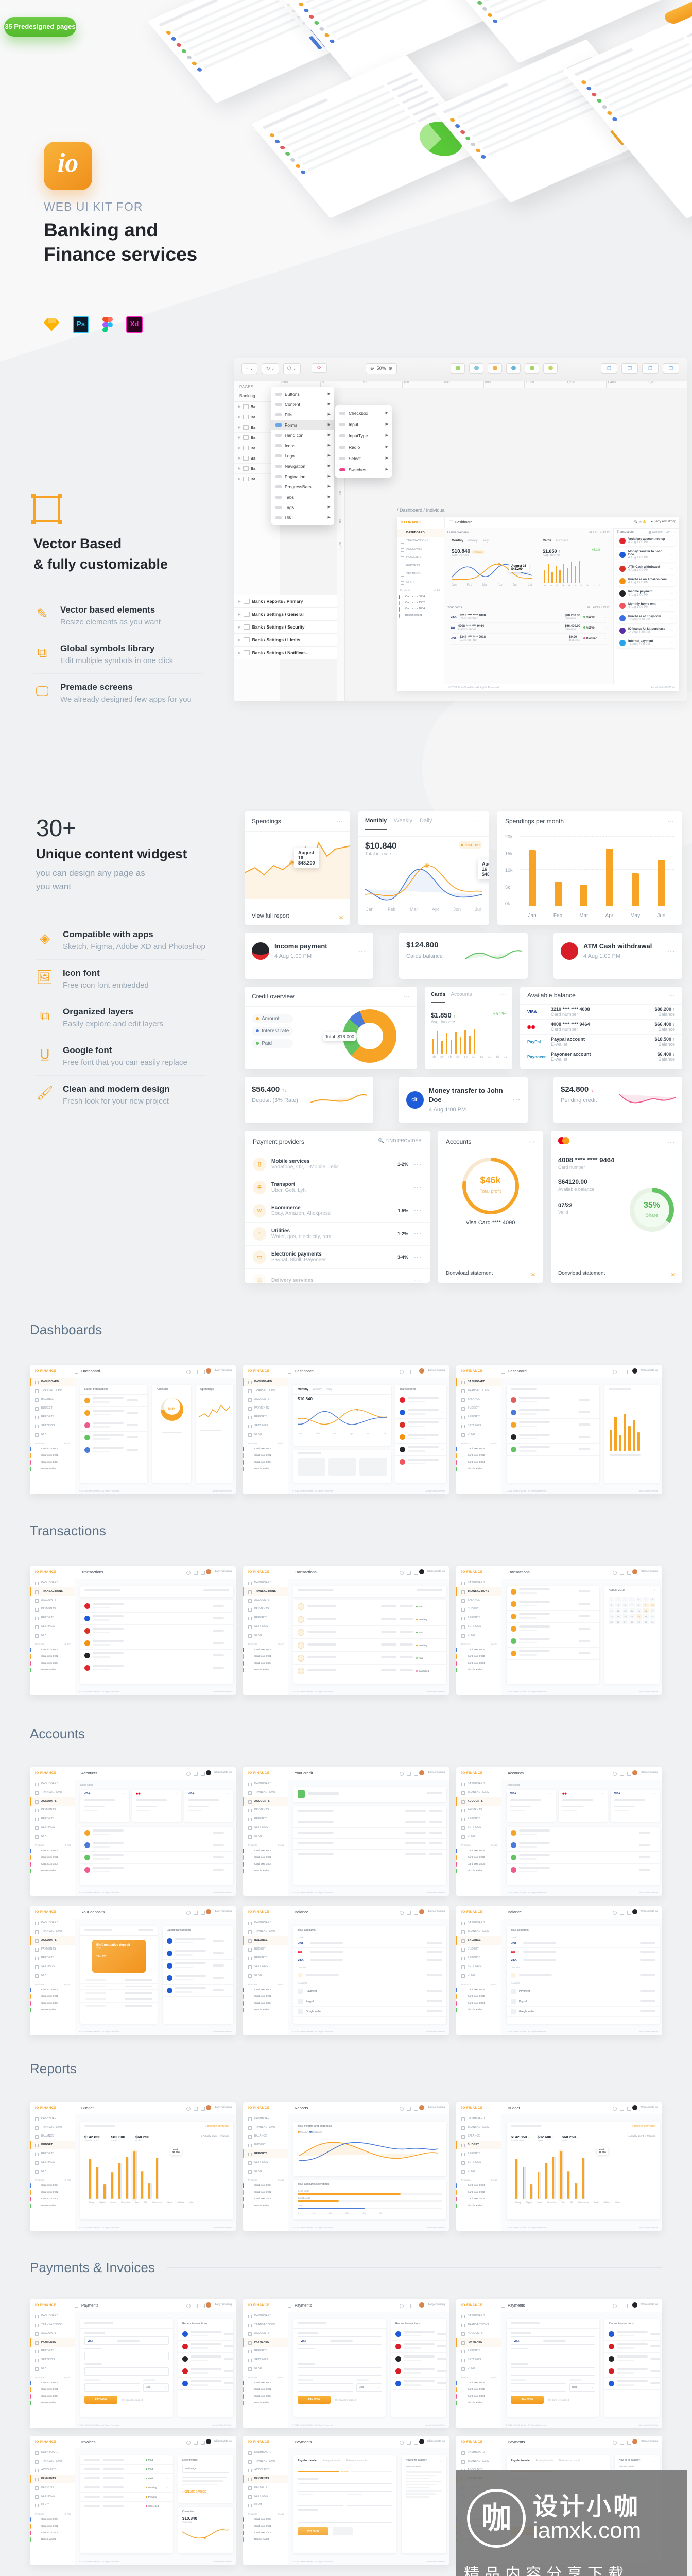 The height and width of the screenshot is (2576, 692). I want to click on preview-product-item: Card xxxx 1902, so click(420, 603).